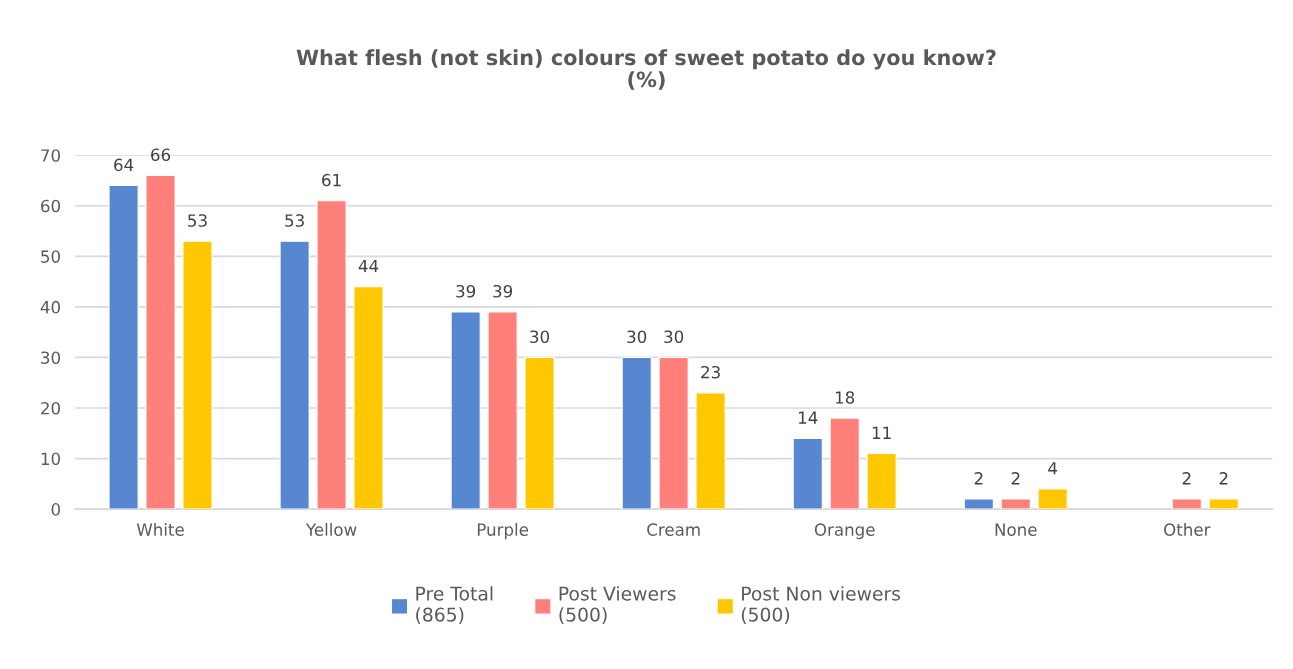 The image size is (1293, 669). Describe the element at coordinates (124, 165) in the screenshot. I see `data-label: 64` at that location.